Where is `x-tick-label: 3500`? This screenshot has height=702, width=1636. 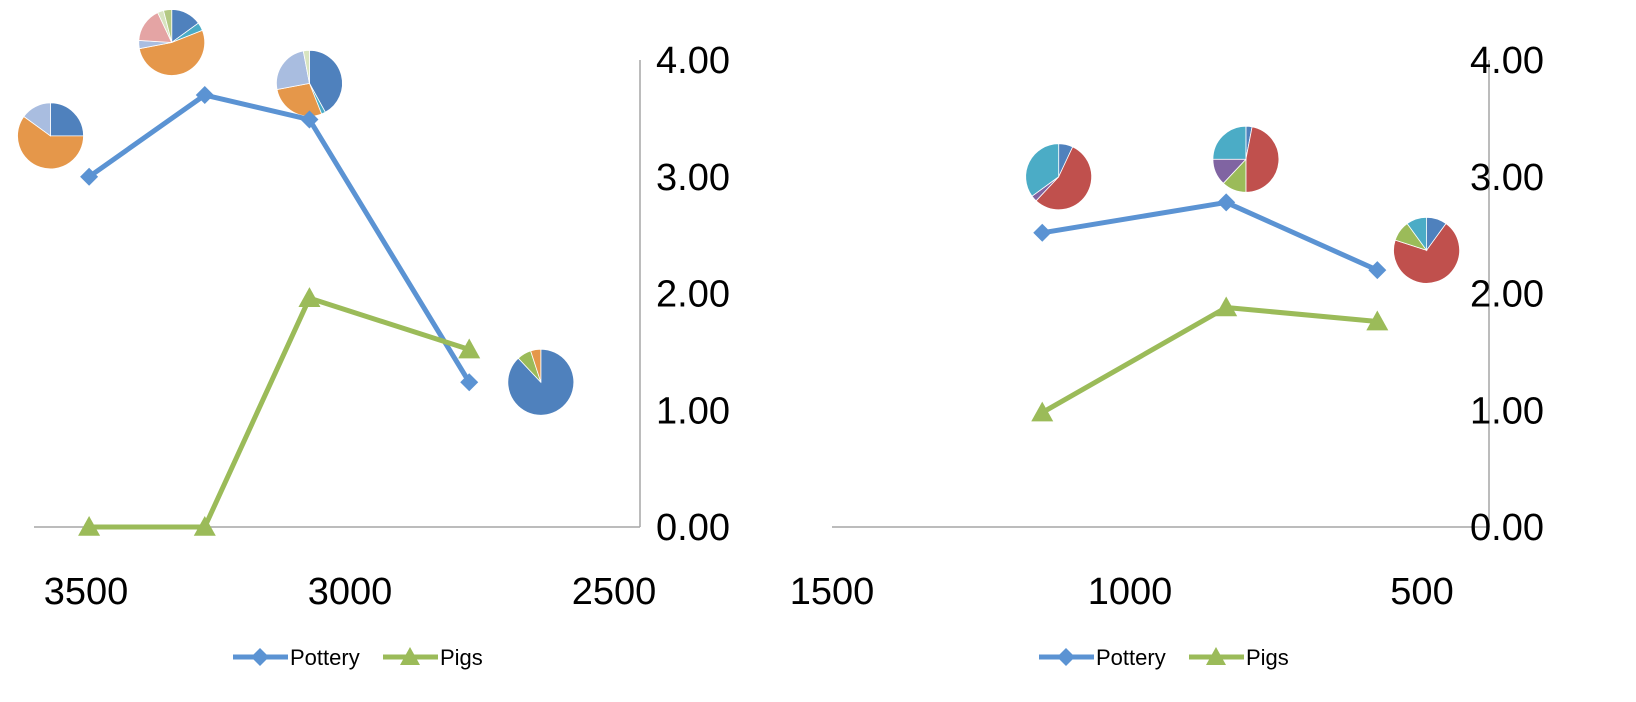 x-tick-label: 3500 is located at coordinates (86, 592).